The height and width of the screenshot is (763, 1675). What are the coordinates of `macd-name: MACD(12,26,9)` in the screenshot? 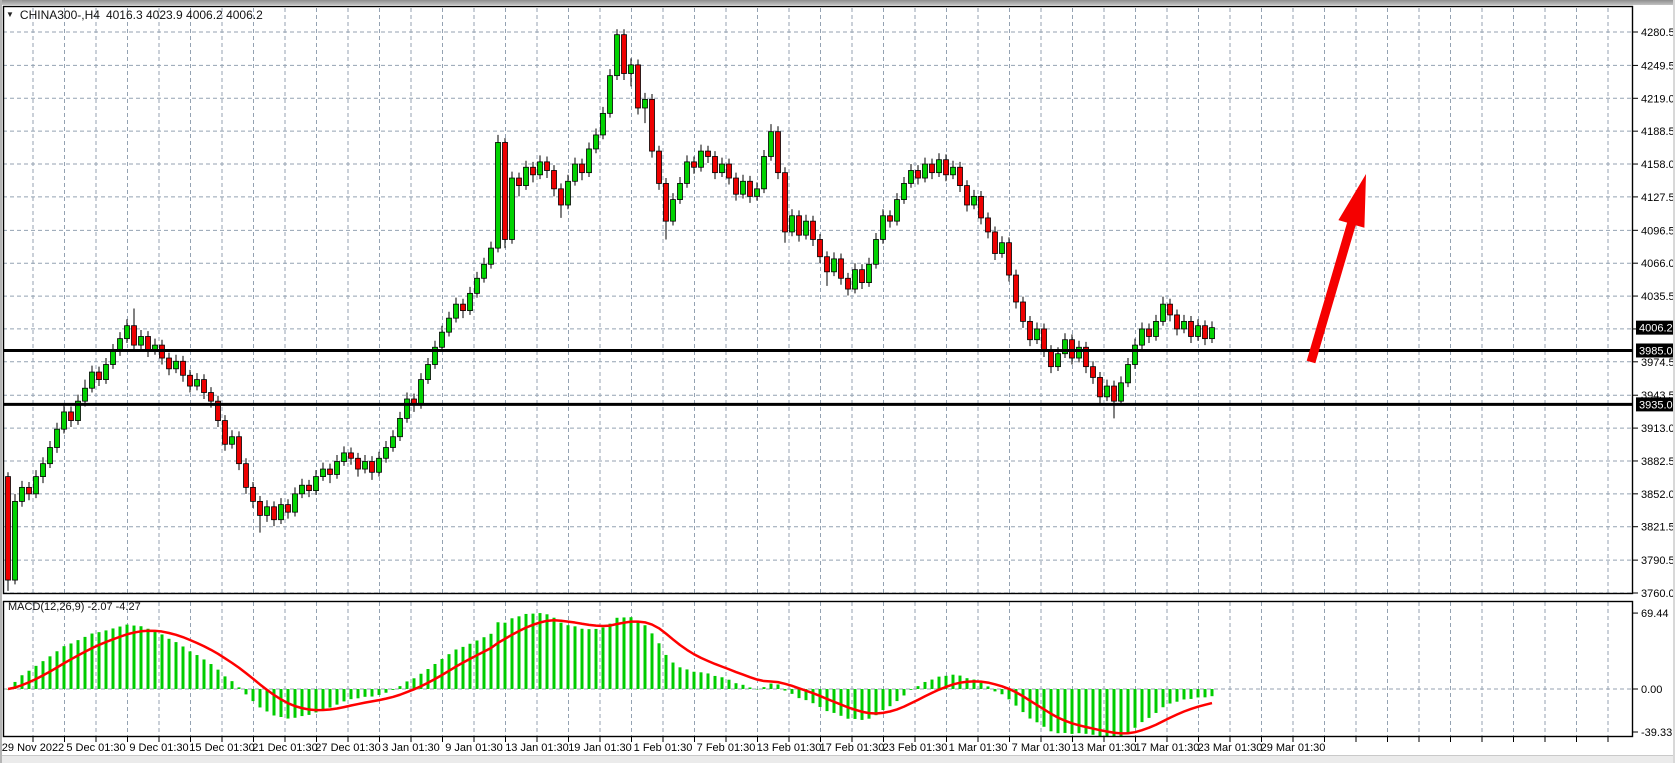 It's located at (46, 607).